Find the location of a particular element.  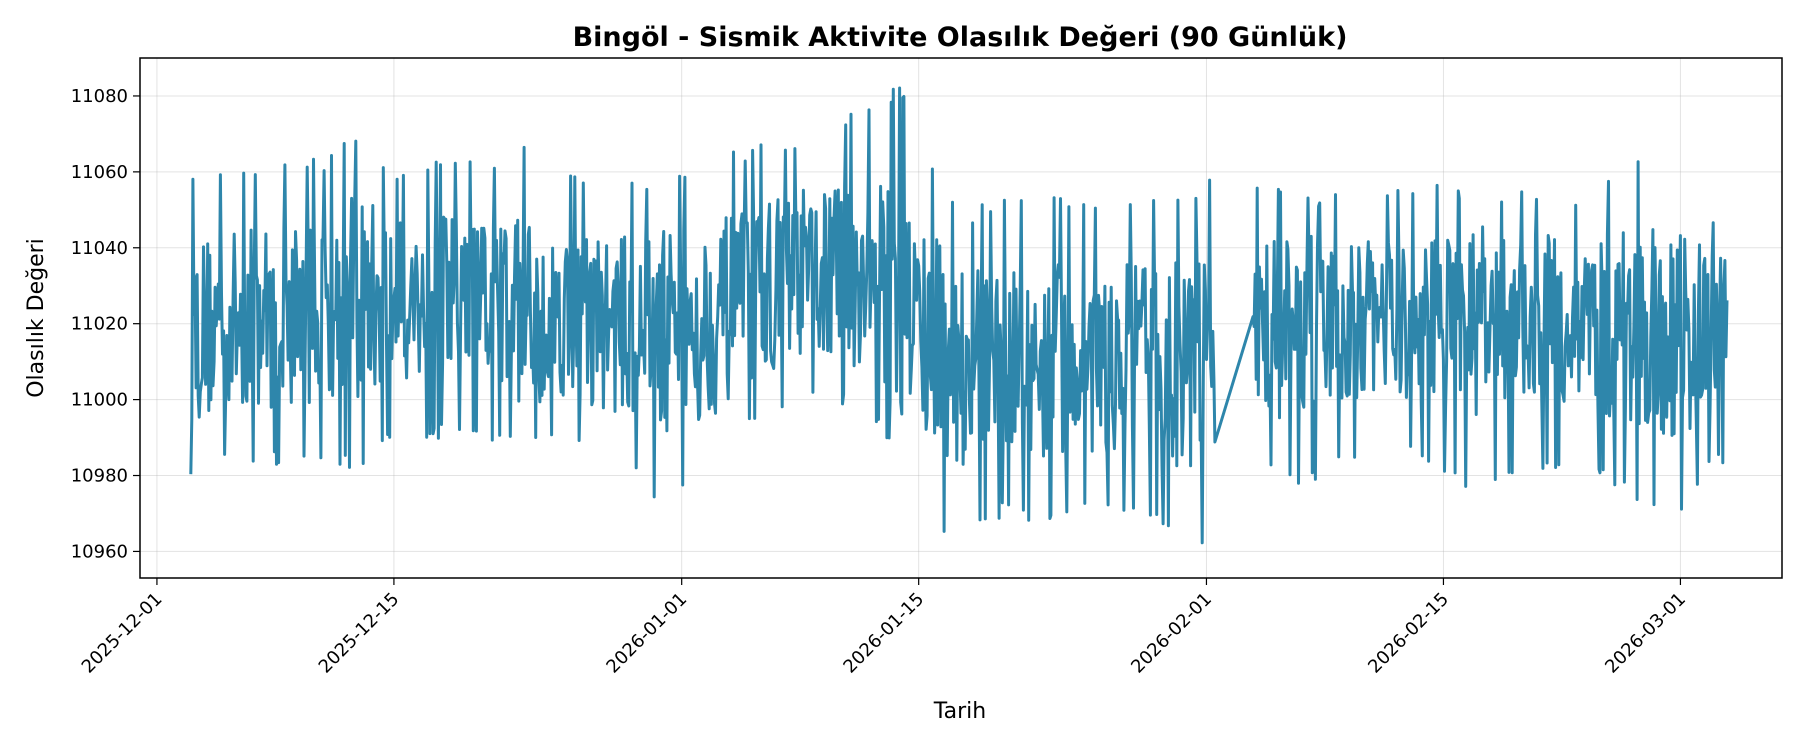

x-tick-label: 2026-01-15 is located at coordinates (883, 633).